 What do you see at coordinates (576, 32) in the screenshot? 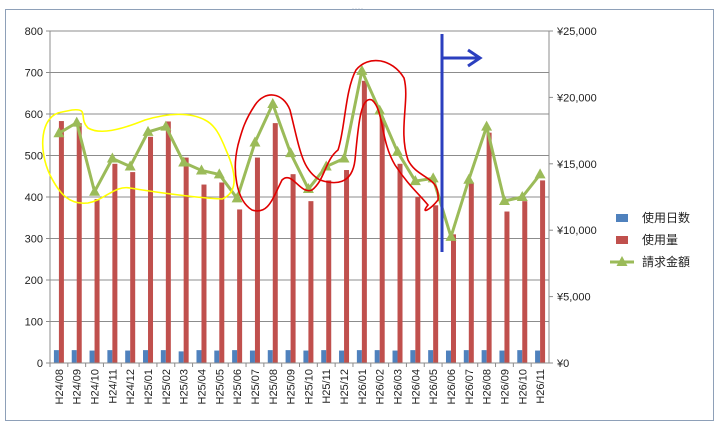
I see `y-right-tick-label: ¥25,000` at bounding box center [576, 32].